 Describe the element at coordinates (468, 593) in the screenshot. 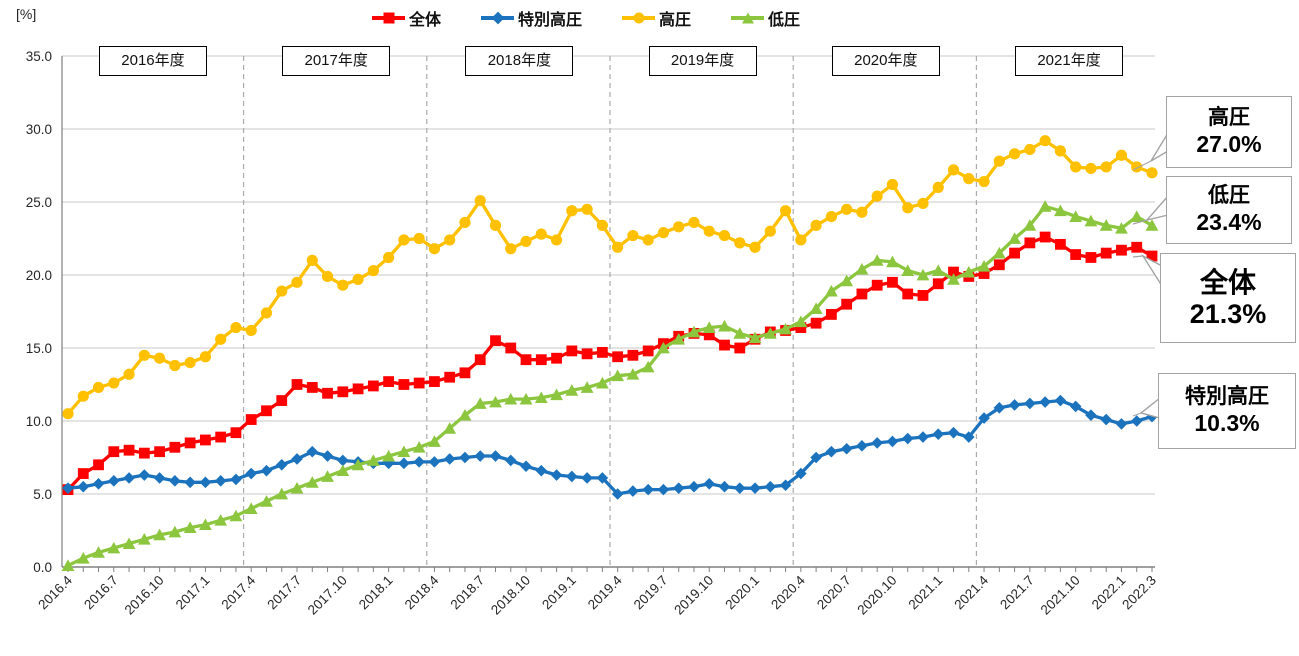

I see `x-tick-label: 2018.7` at that location.